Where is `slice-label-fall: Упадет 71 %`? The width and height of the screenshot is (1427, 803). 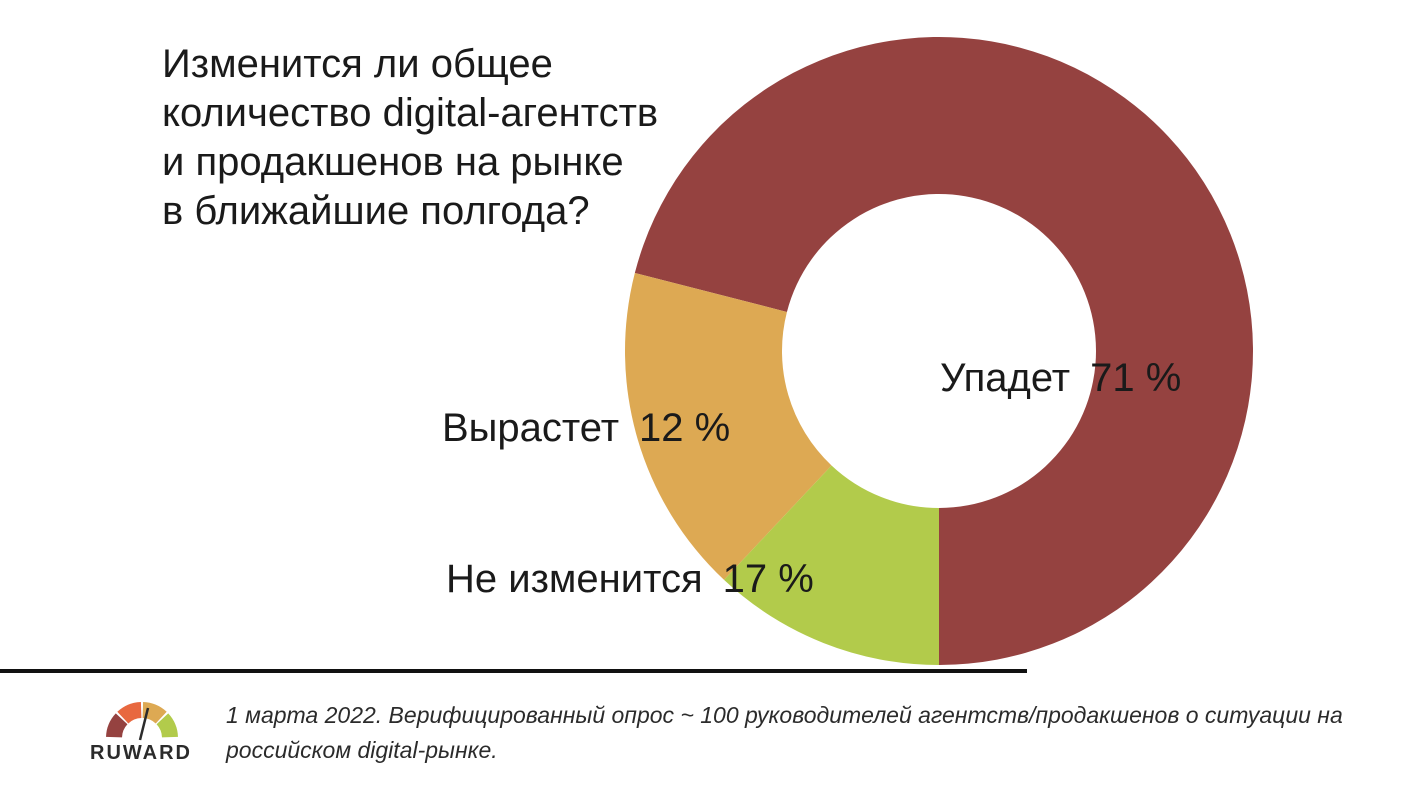 slice-label-fall: Упадет 71 % is located at coordinates (1060, 378).